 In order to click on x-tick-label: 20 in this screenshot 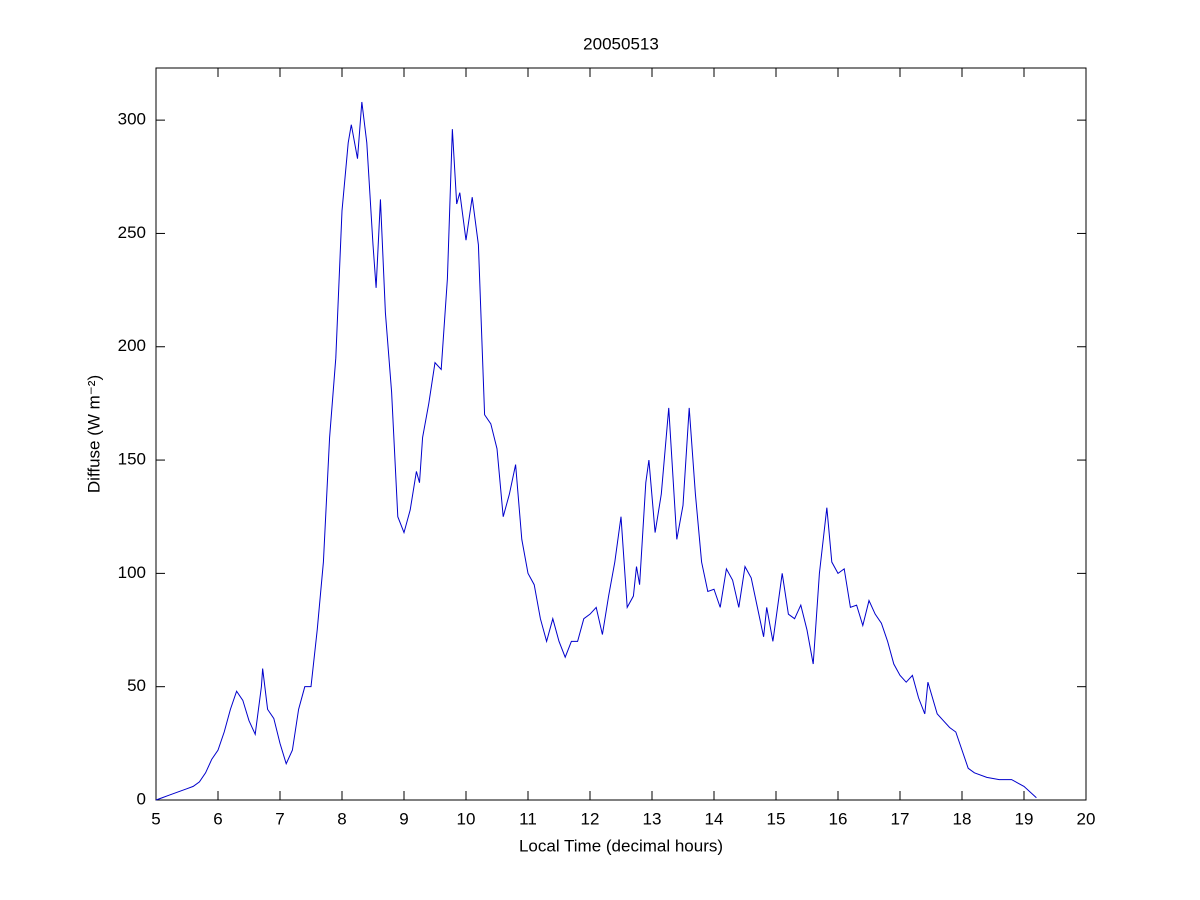, I will do `click(1086, 818)`.